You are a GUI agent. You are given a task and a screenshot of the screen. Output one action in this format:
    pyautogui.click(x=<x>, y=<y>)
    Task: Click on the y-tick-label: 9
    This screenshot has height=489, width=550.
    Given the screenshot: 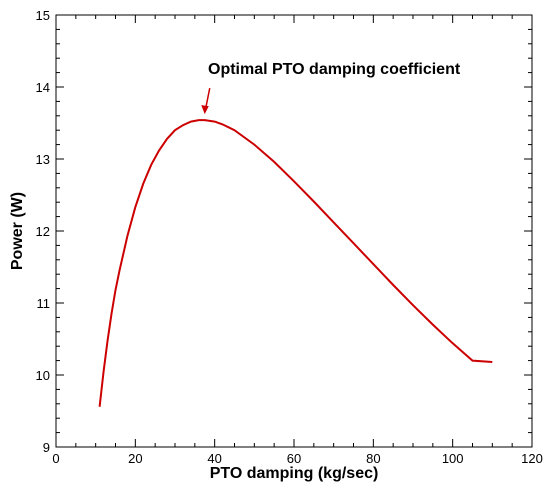 What is the action you would take?
    pyautogui.click(x=46, y=447)
    